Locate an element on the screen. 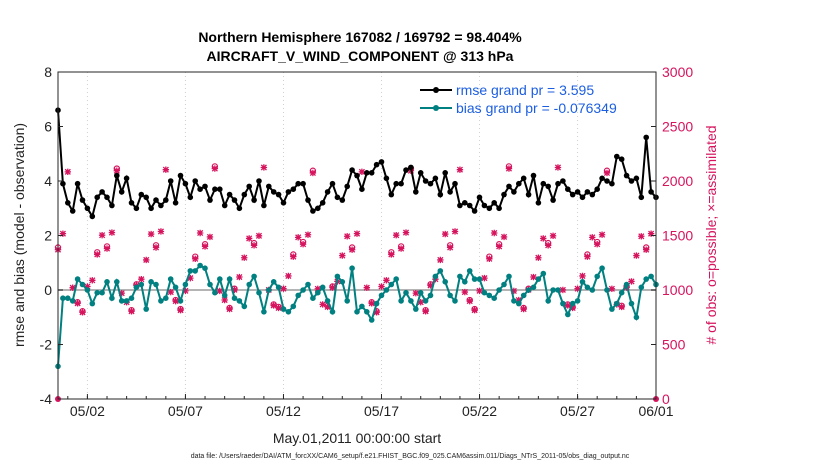 Image resolution: width=830 pixels, height=470 pixels. y-right-tick-label: 2000 is located at coordinates (677, 181).